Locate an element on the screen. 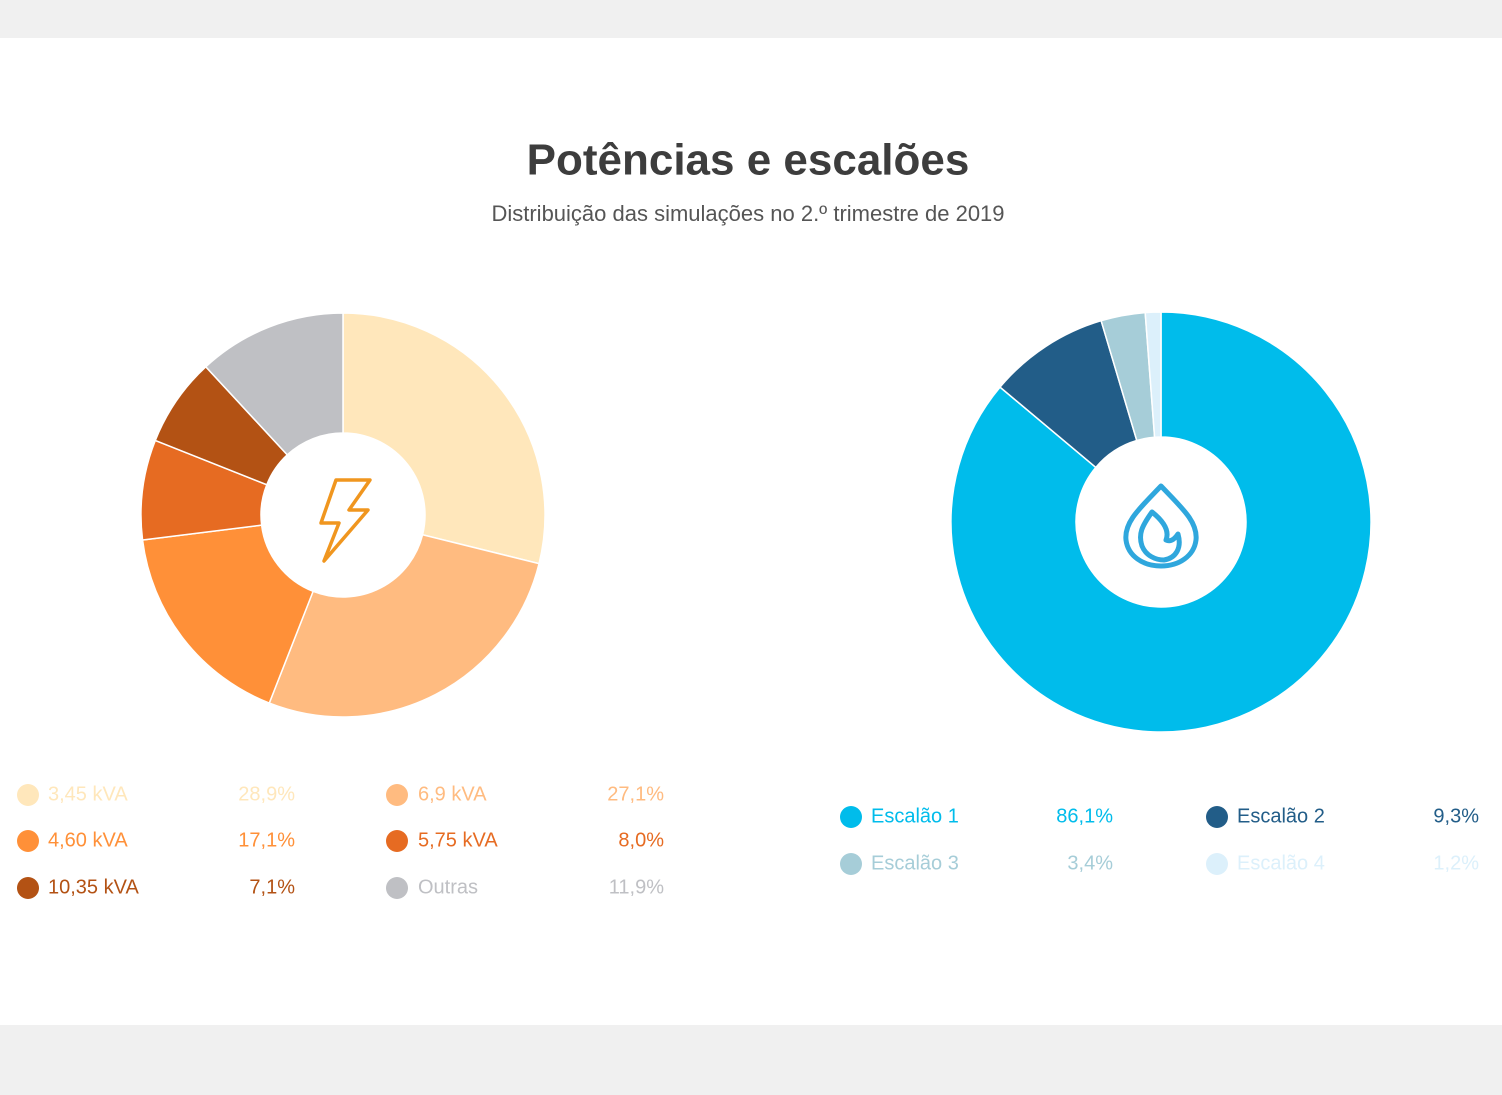 The height and width of the screenshot is (1095, 1502). top-band is located at coordinates (751, 19).